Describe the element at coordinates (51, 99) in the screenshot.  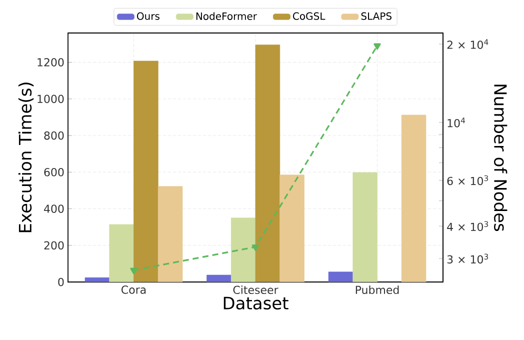
I see `y-tick-label: 1000` at that location.